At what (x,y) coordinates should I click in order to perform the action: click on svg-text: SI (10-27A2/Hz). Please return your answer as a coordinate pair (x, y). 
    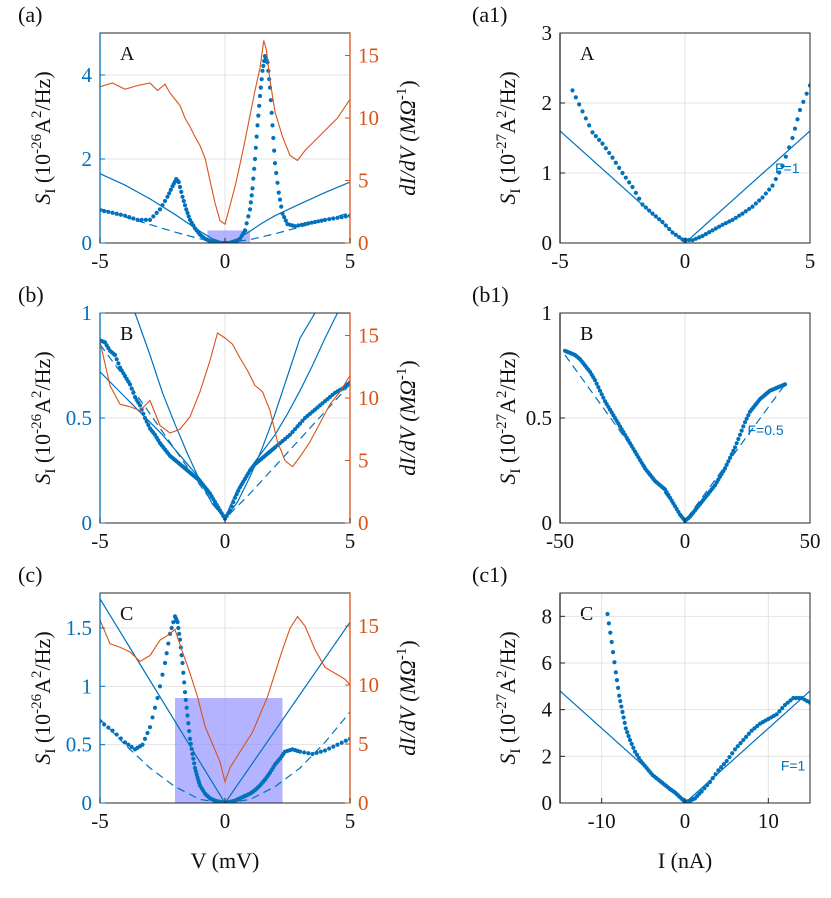
    Looking at the image, I should click on (509, 137).